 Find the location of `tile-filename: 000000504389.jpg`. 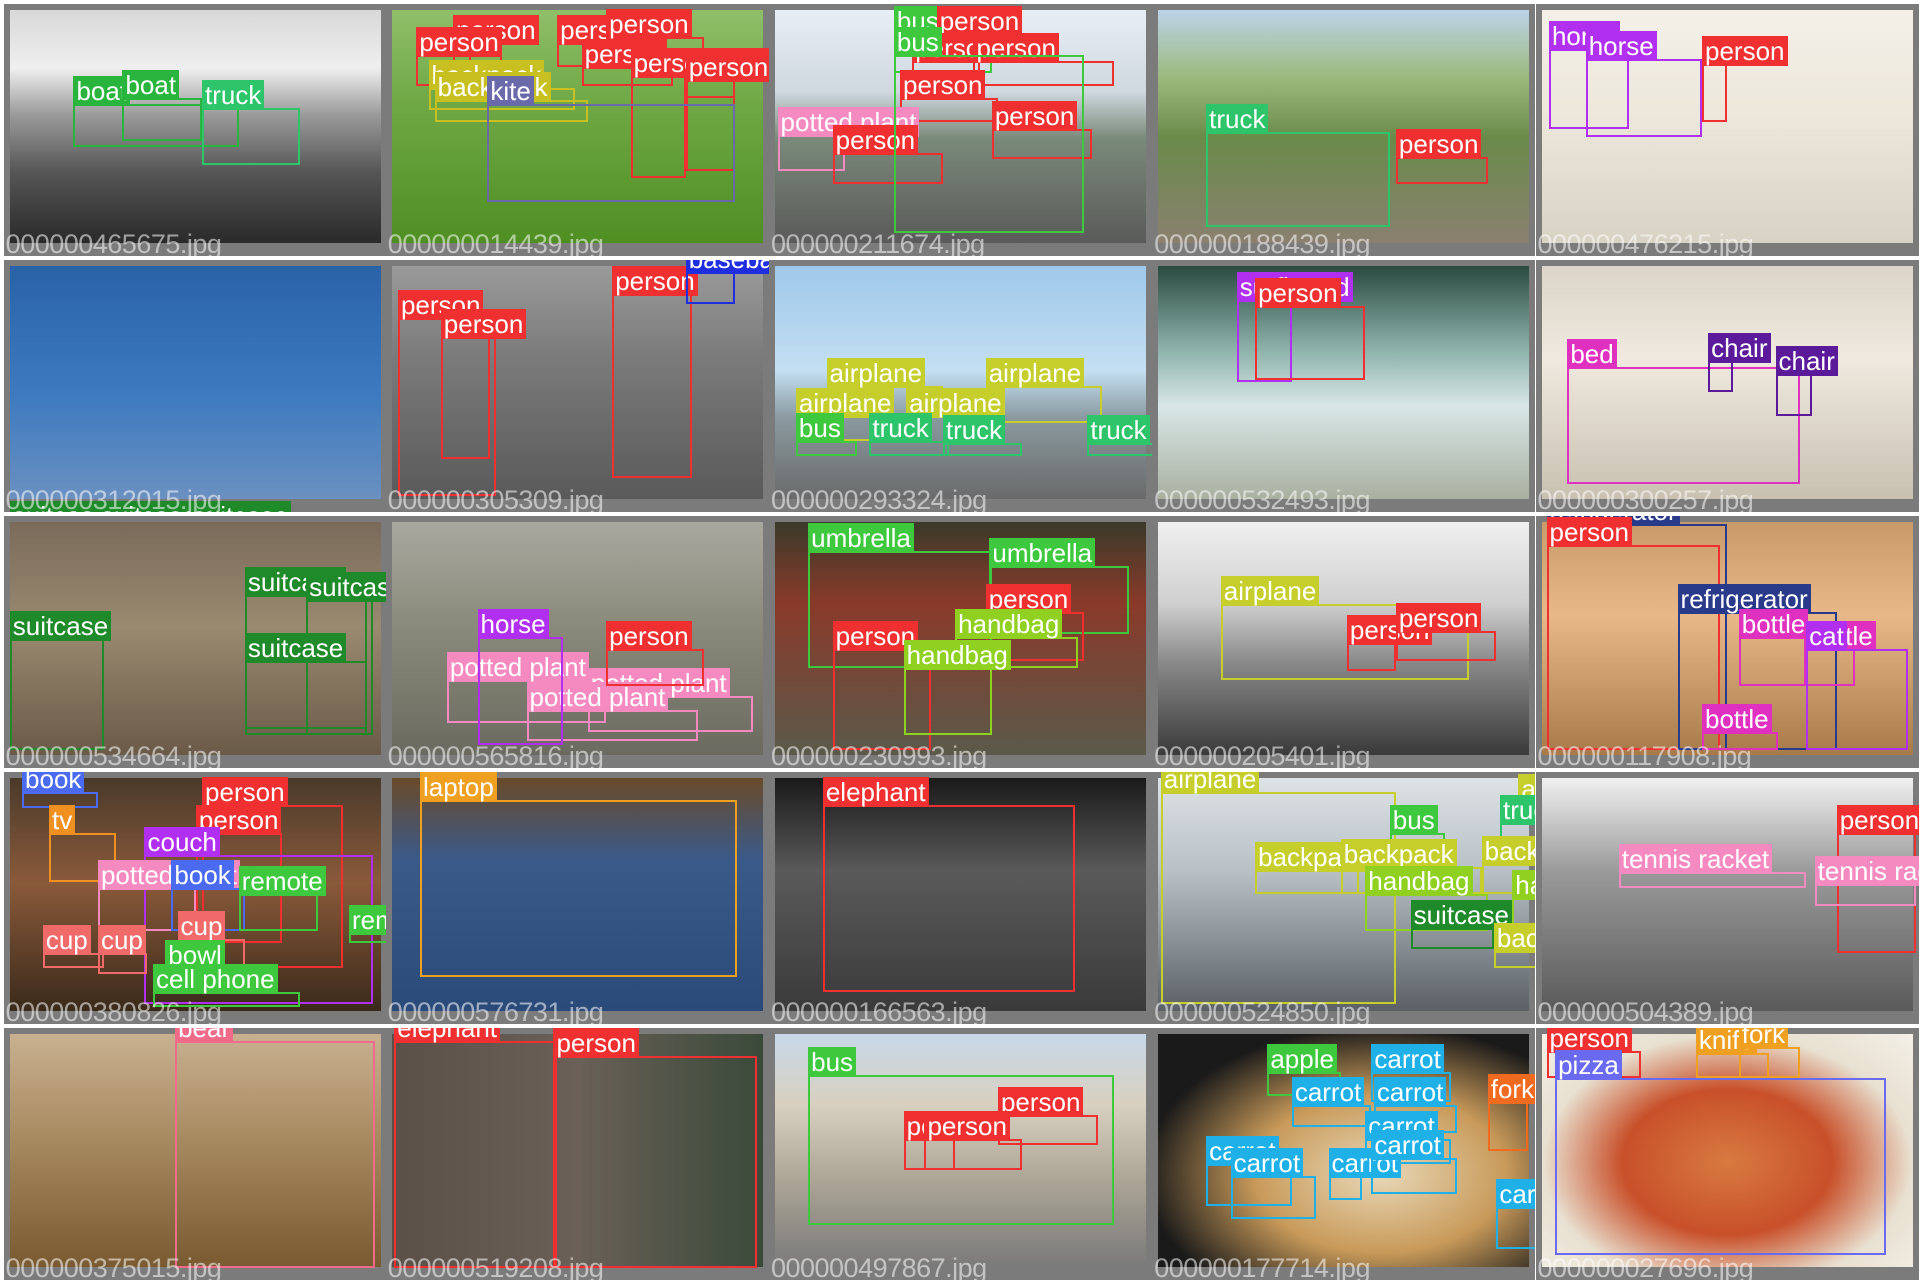

tile-filename: 000000504389.jpg is located at coordinates (1645, 1010).